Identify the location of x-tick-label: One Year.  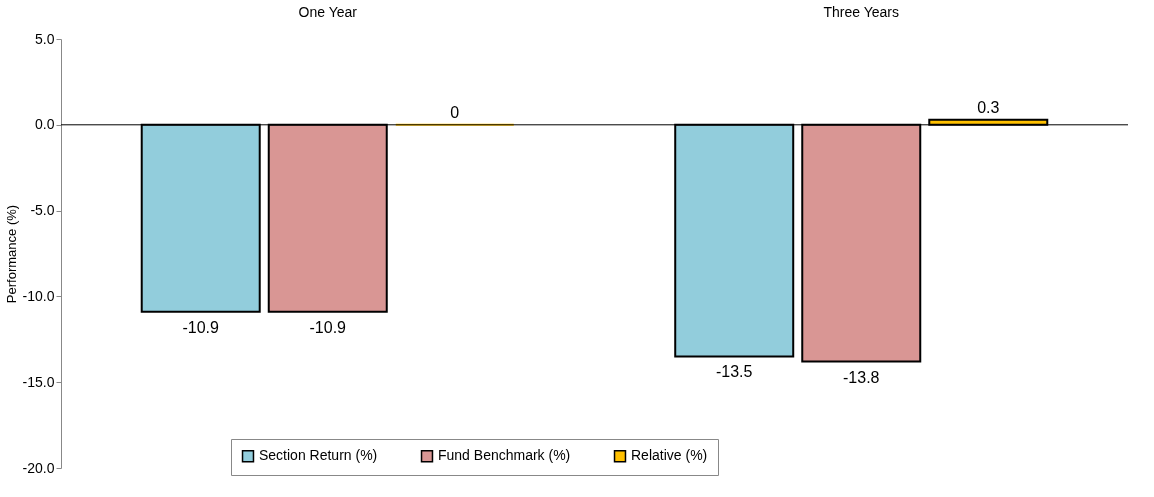
(328, 11).